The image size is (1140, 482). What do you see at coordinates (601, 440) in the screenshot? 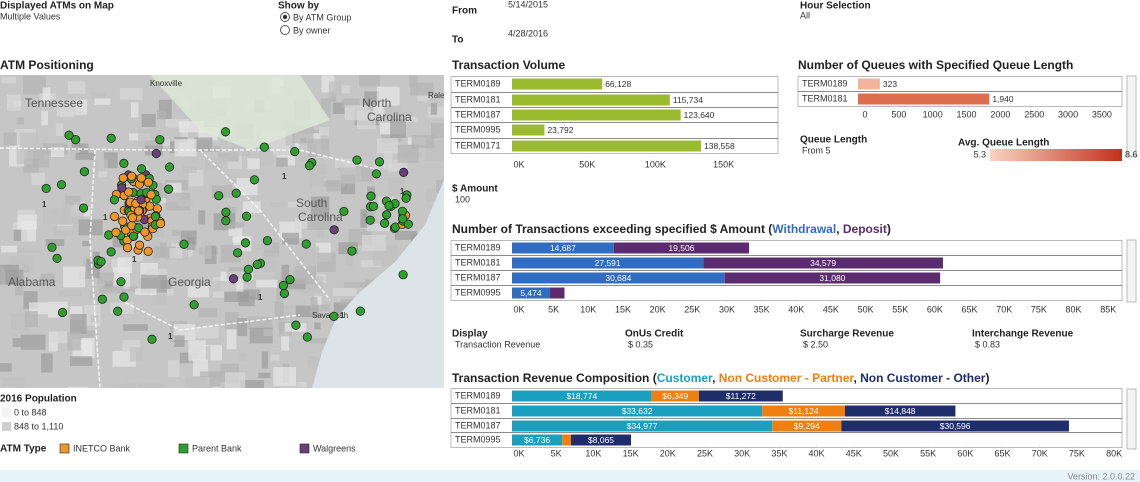
I see `bar-segment` at bounding box center [601, 440].